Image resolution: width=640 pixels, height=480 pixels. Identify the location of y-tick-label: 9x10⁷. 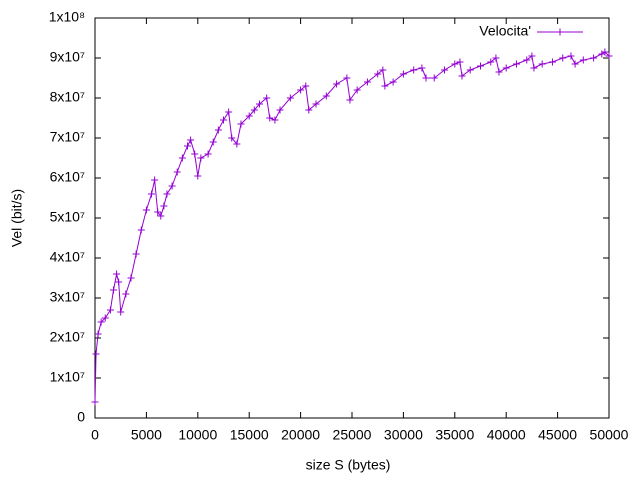
(67, 57).